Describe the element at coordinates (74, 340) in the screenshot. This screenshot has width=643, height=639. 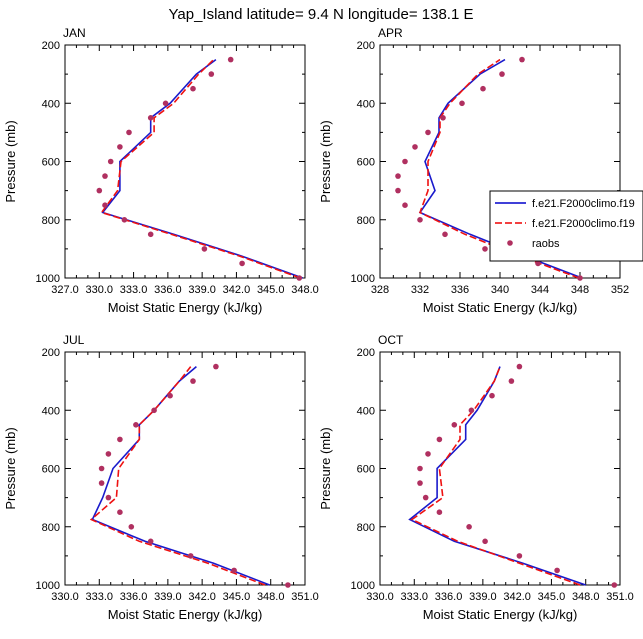
I see `panel-label: JUL` at that location.